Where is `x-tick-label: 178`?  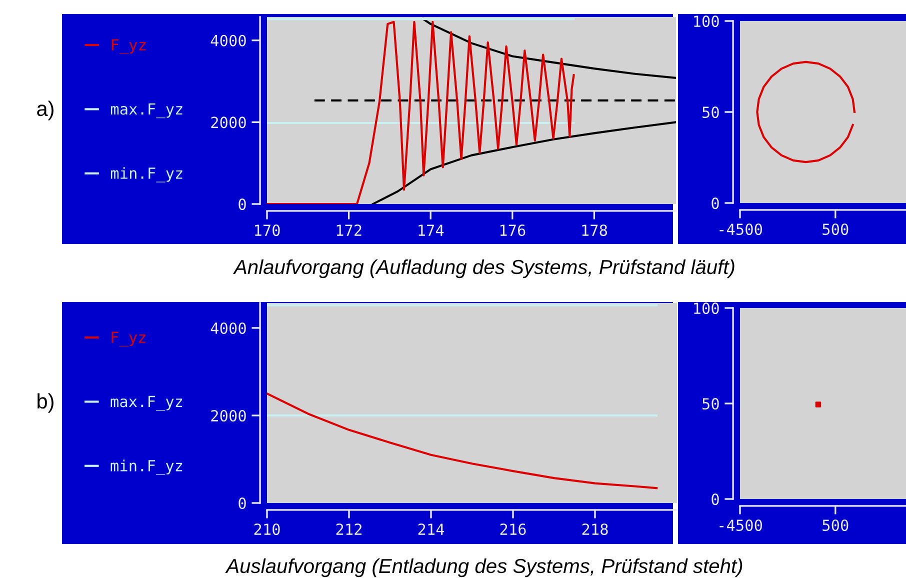
x-tick-label: 178 is located at coordinates (595, 230).